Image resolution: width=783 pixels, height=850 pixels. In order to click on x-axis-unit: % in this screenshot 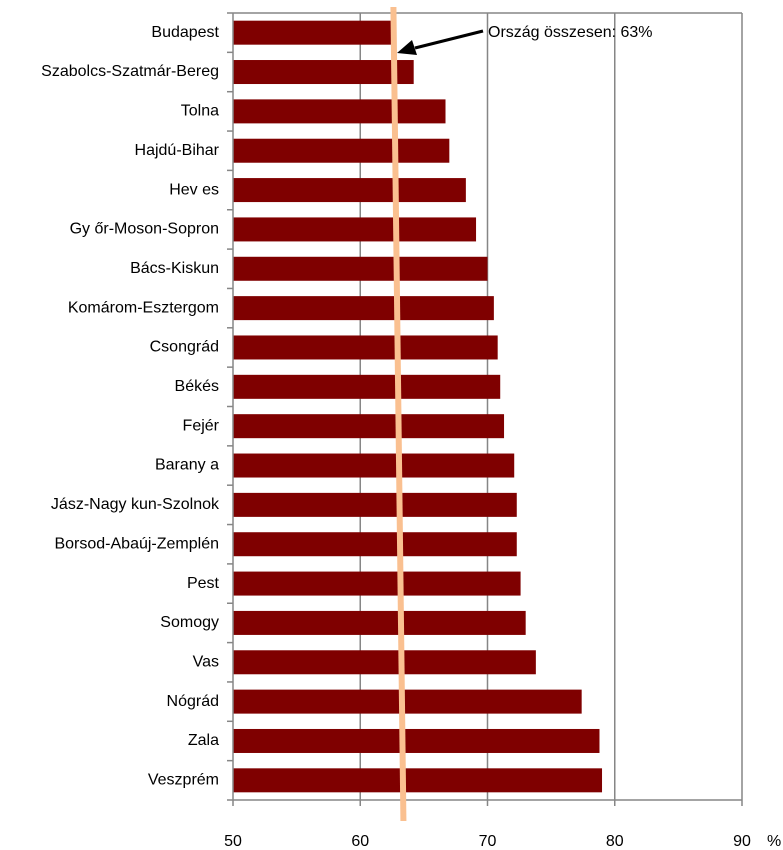, I will do `click(774, 841)`.